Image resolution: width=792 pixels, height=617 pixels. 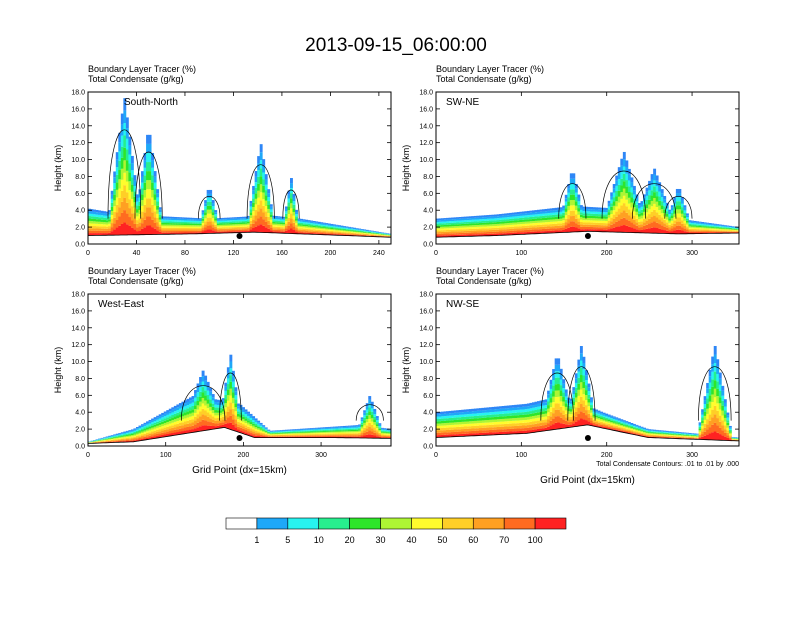 What do you see at coordinates (282, 253) in the screenshot?
I see `x-tick-label: 160` at bounding box center [282, 253].